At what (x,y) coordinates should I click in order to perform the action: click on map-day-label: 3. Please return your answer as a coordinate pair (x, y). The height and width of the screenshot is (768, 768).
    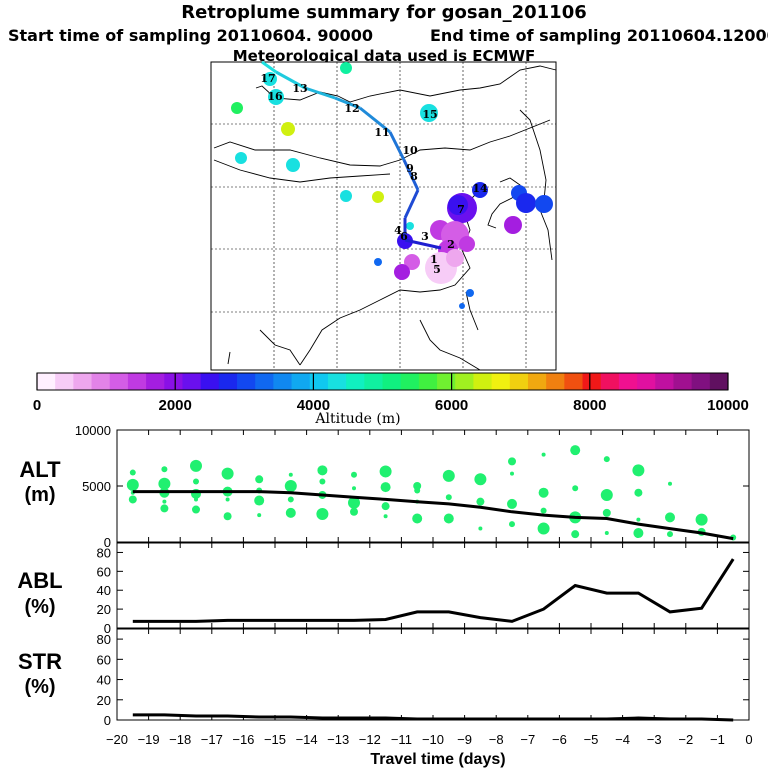
    Looking at the image, I should click on (425, 236).